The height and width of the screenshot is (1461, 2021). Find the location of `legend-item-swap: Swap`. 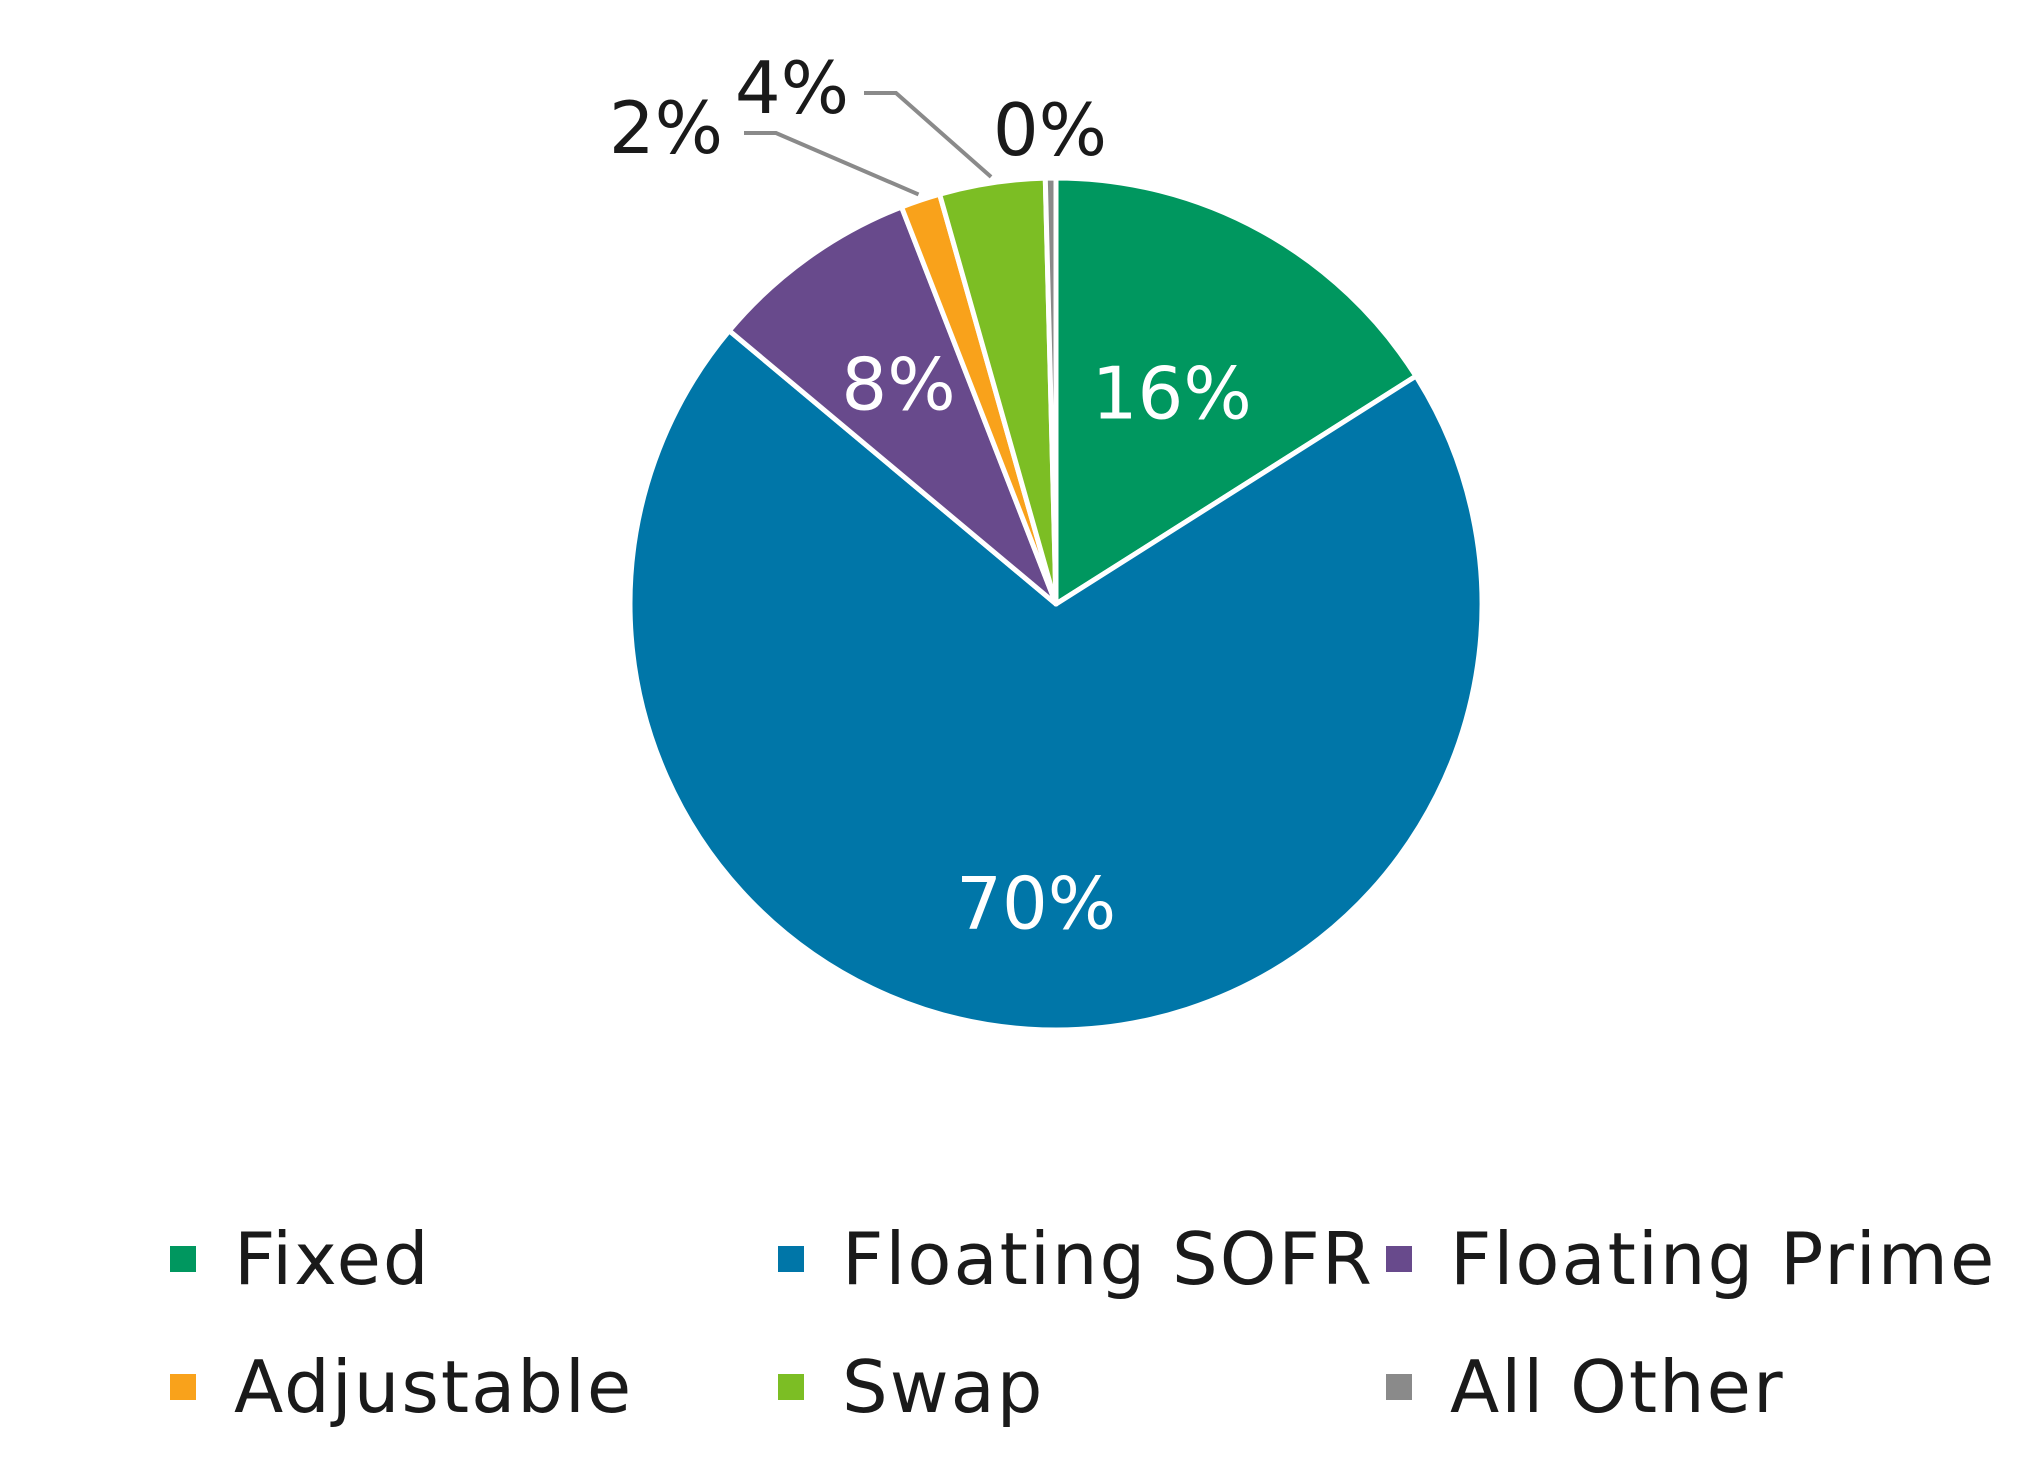

legend-item-swap: Swap is located at coordinates (911, 1387).